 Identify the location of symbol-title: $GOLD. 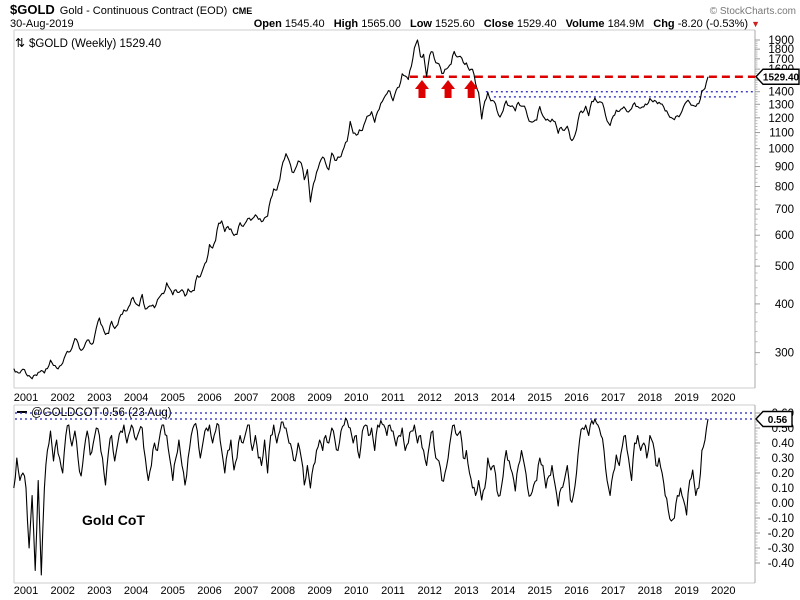
(32, 9).